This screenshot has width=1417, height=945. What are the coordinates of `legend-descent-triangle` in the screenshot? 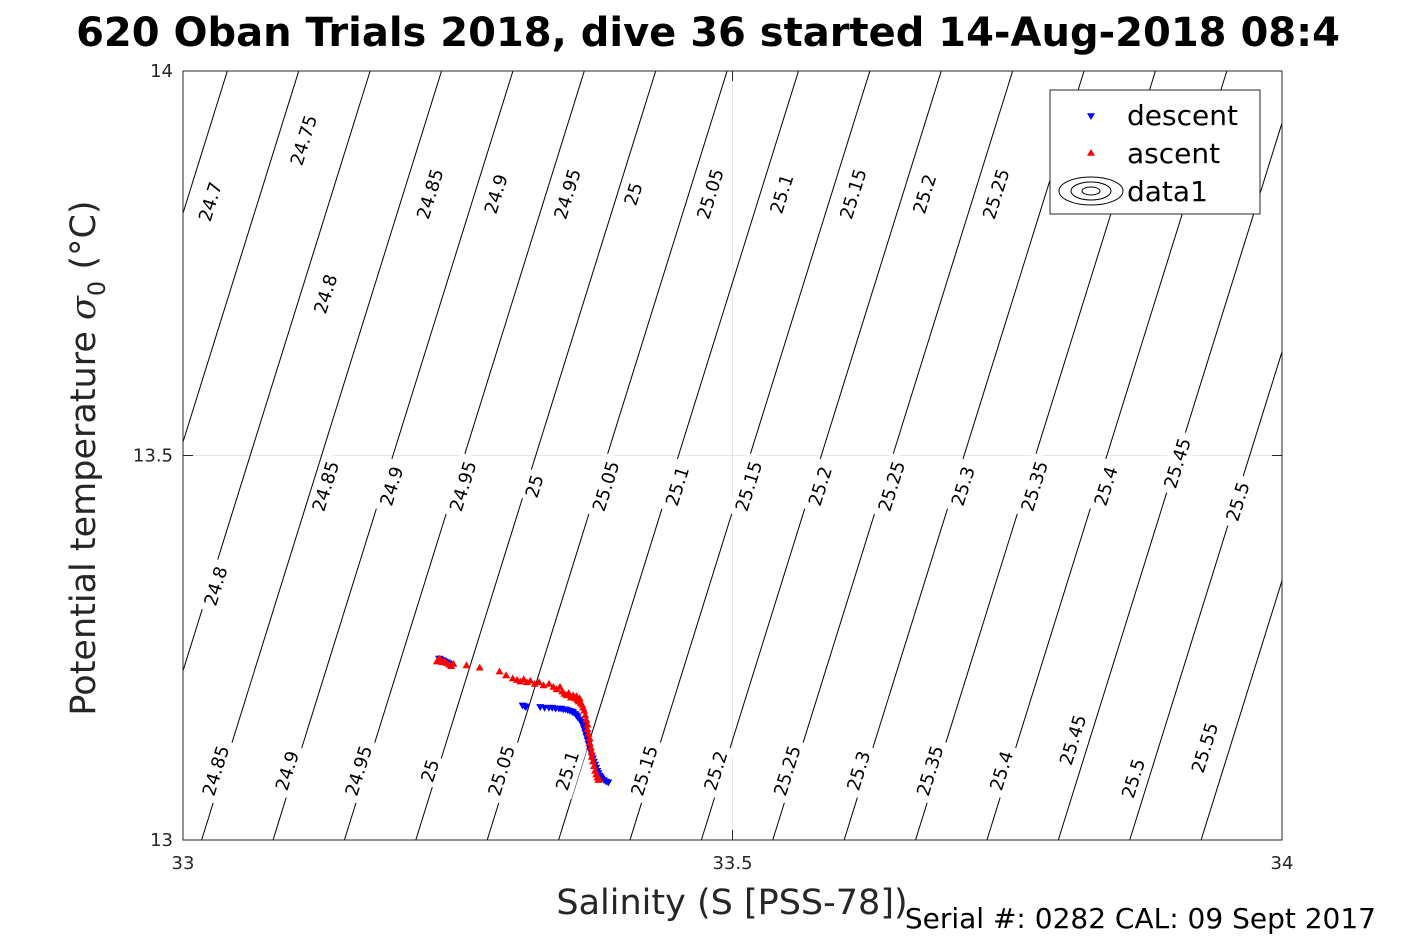 It's located at (1091, 116).